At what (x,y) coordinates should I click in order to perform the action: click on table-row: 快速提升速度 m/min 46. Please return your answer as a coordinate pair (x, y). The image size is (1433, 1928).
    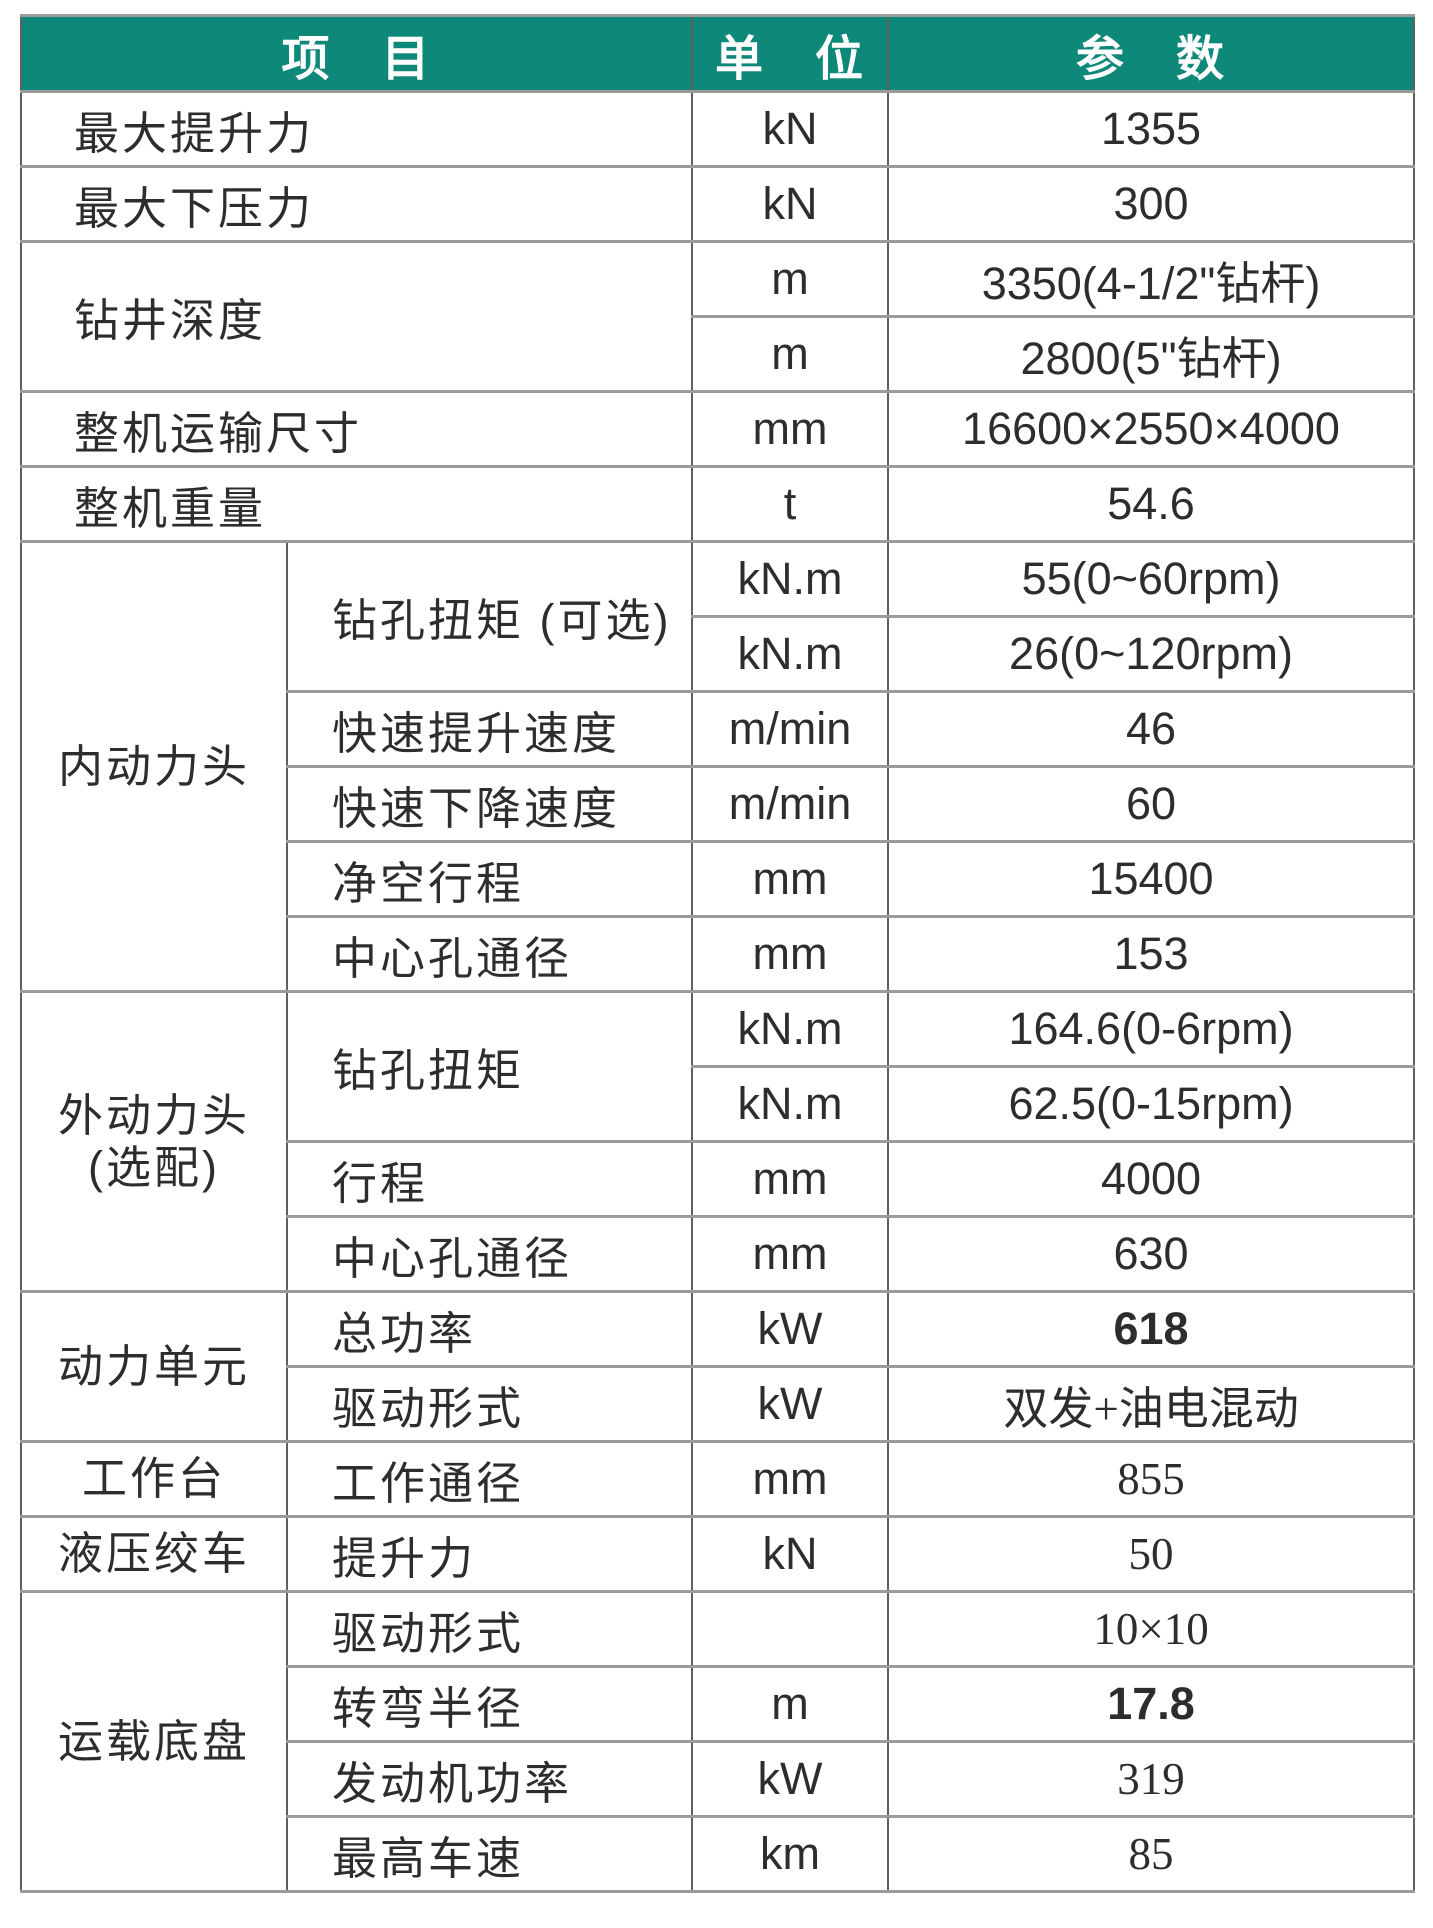
    Looking at the image, I should click on (718, 729).